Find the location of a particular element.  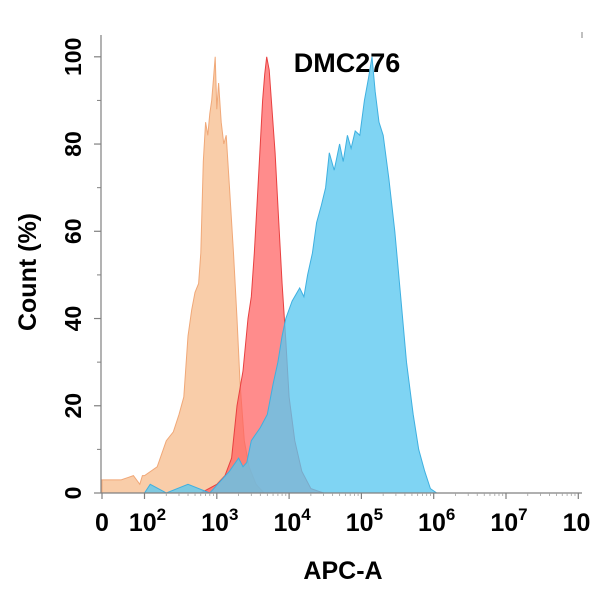

y-tick-label: 0 is located at coordinates (73, 493).